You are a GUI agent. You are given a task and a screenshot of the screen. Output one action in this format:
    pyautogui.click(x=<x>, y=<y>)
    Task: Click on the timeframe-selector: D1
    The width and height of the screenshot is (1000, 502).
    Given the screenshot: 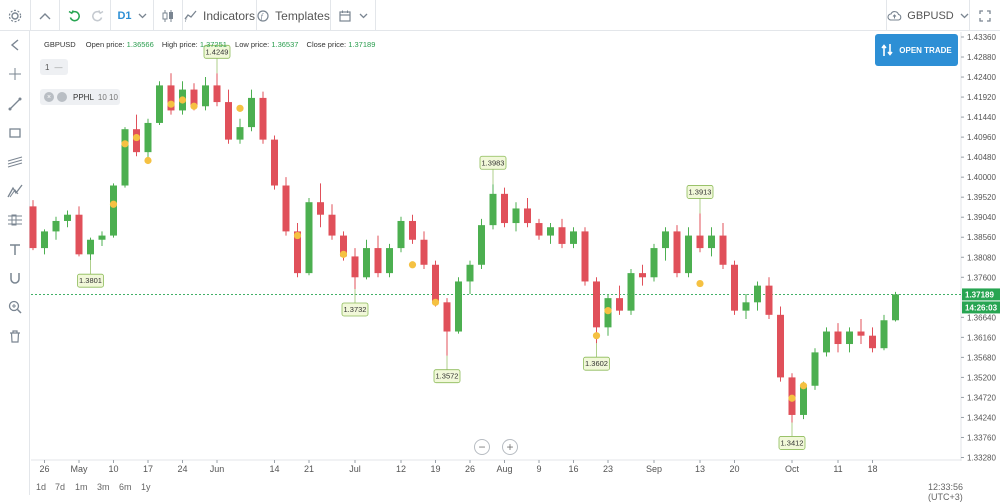 What is the action you would take?
    pyautogui.click(x=132, y=15)
    